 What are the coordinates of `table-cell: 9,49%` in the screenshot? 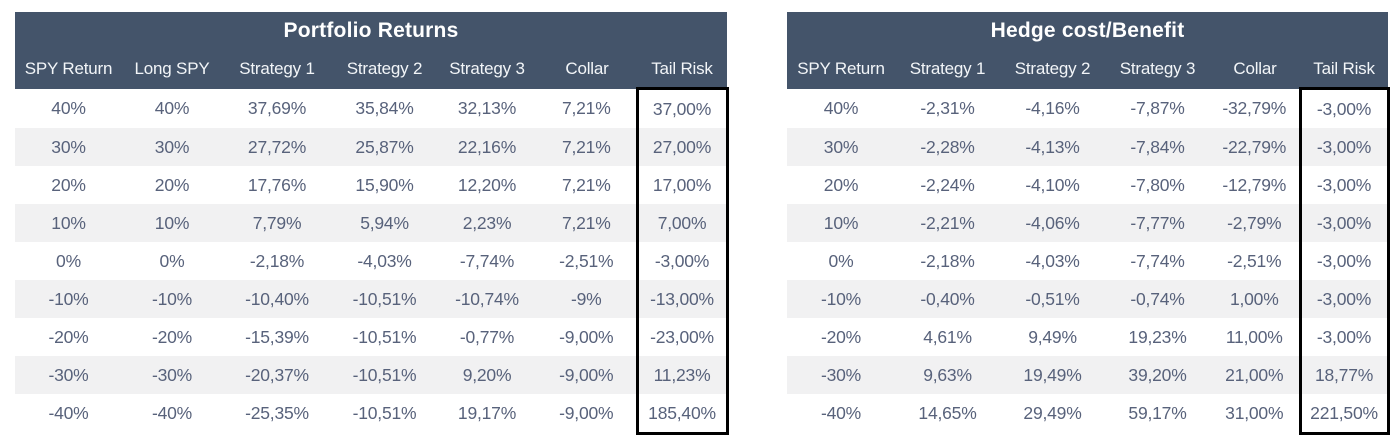 It's located at (1052, 337).